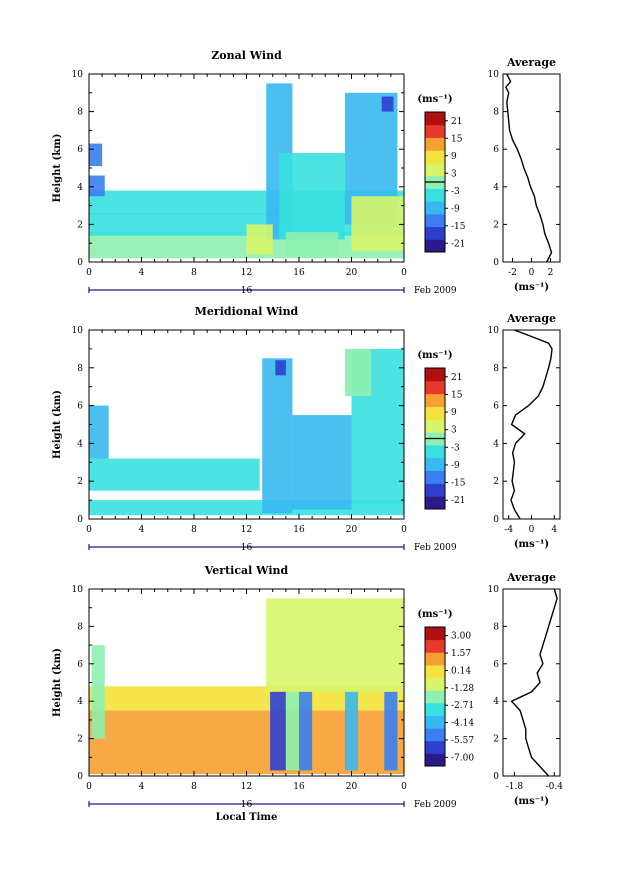 The height and width of the screenshot is (873, 619). What do you see at coordinates (458, 227) in the screenshot?
I see `colorbar-tick-label: -15` at bounding box center [458, 227].